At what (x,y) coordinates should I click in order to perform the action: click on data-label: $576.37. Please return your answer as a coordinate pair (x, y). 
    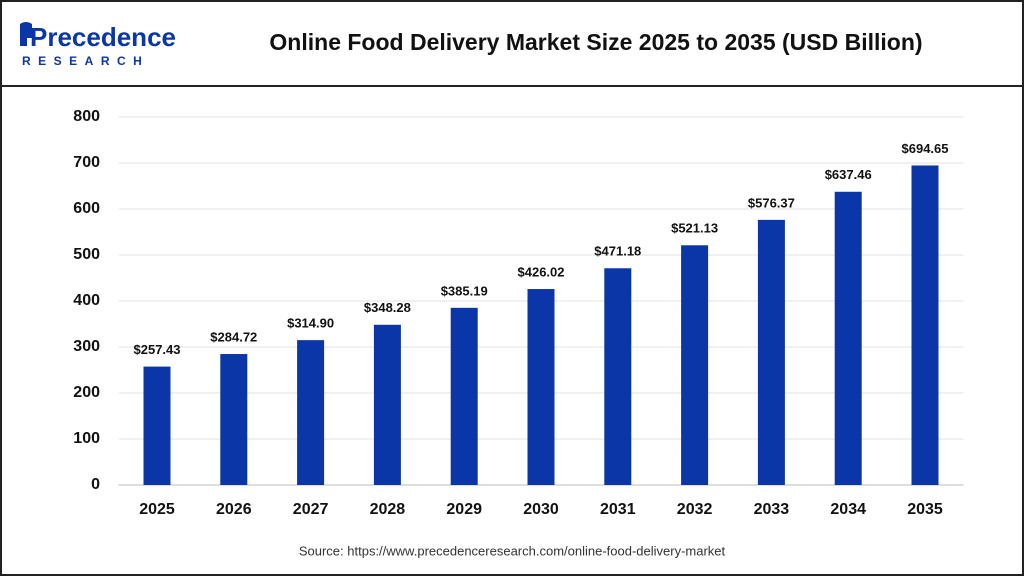
    Looking at the image, I should click on (771, 202).